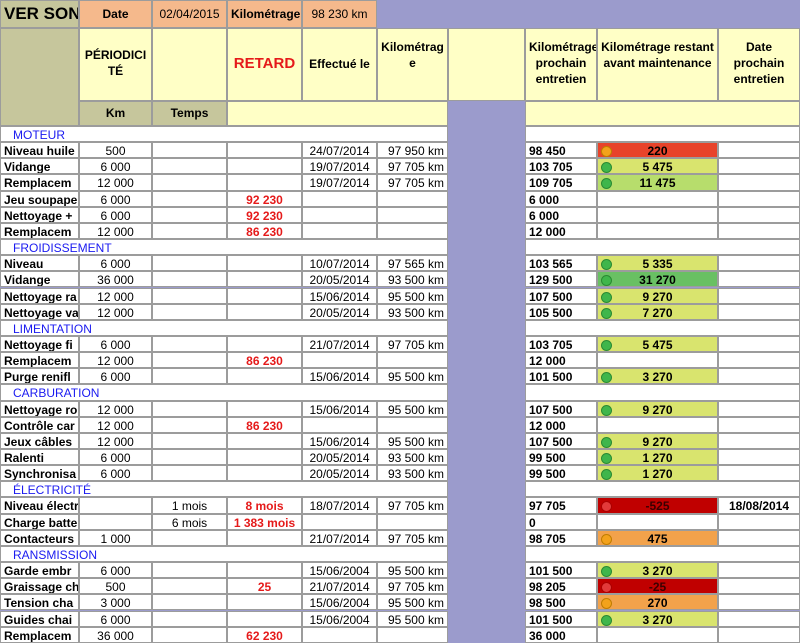  I want to click on cell-restant: 9 270, so click(657, 440).